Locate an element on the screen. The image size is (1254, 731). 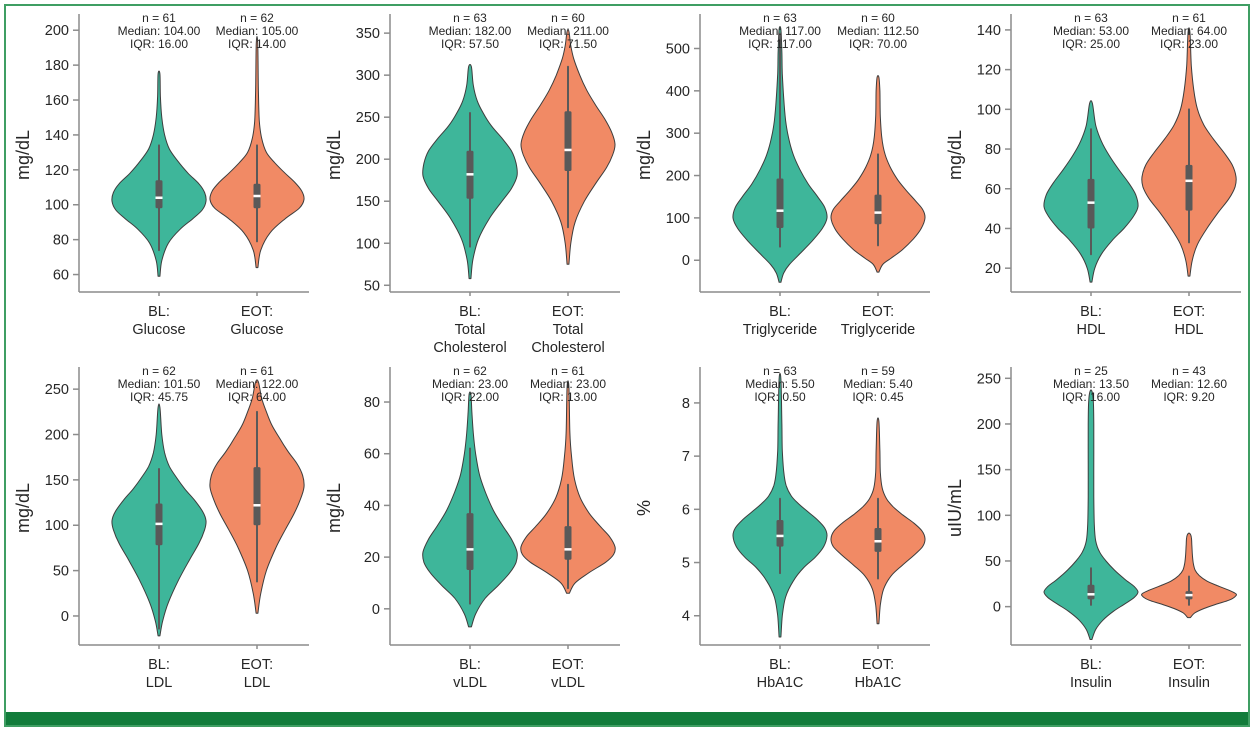
y-tick-label: 150 is located at coordinates (368, 202).